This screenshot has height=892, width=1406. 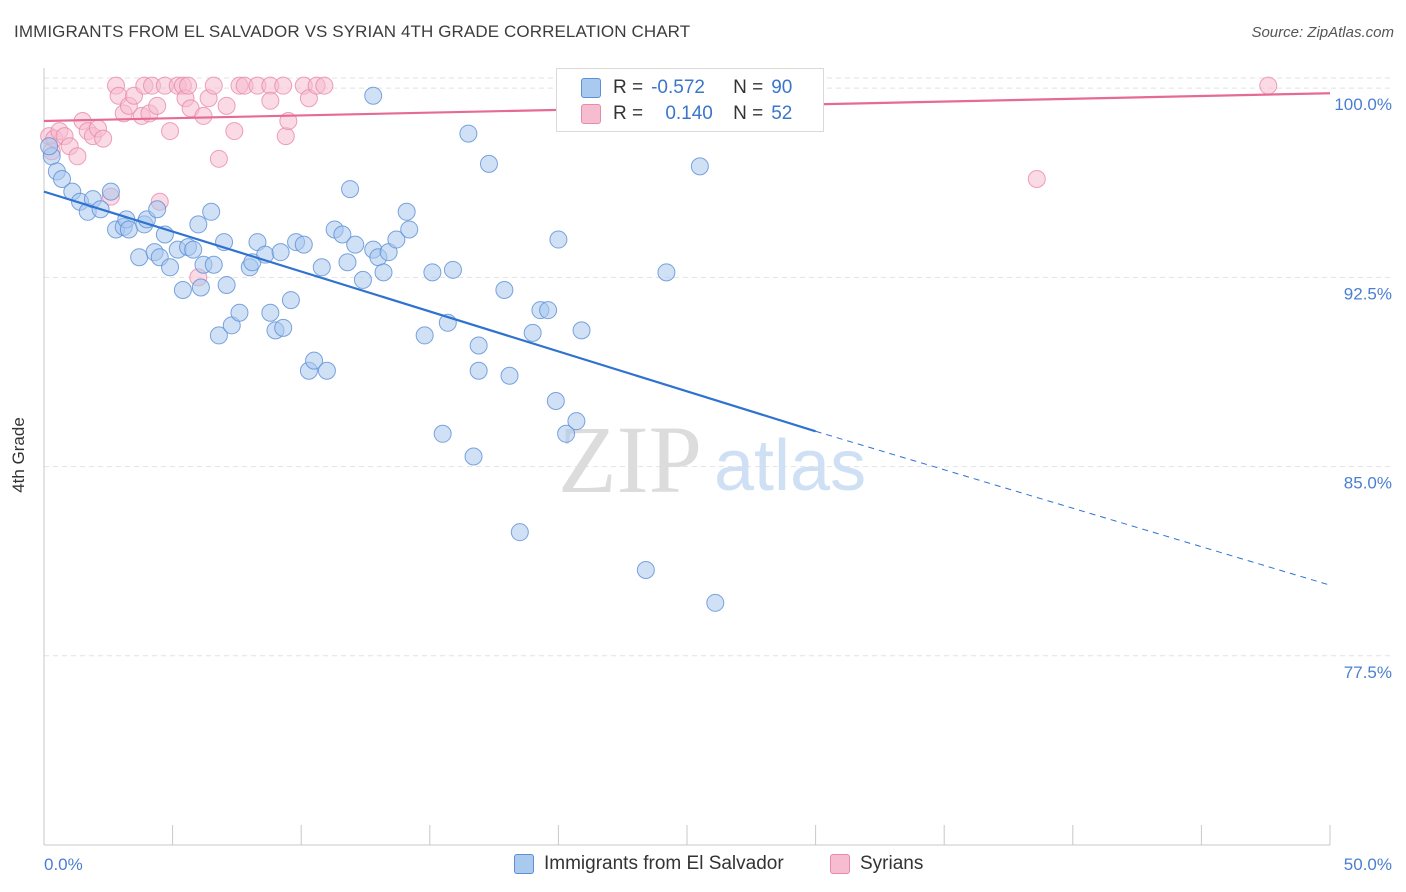 What do you see at coordinates (429, 311) in the screenshot?
I see `el-salvador-trend-line` at bounding box center [429, 311].